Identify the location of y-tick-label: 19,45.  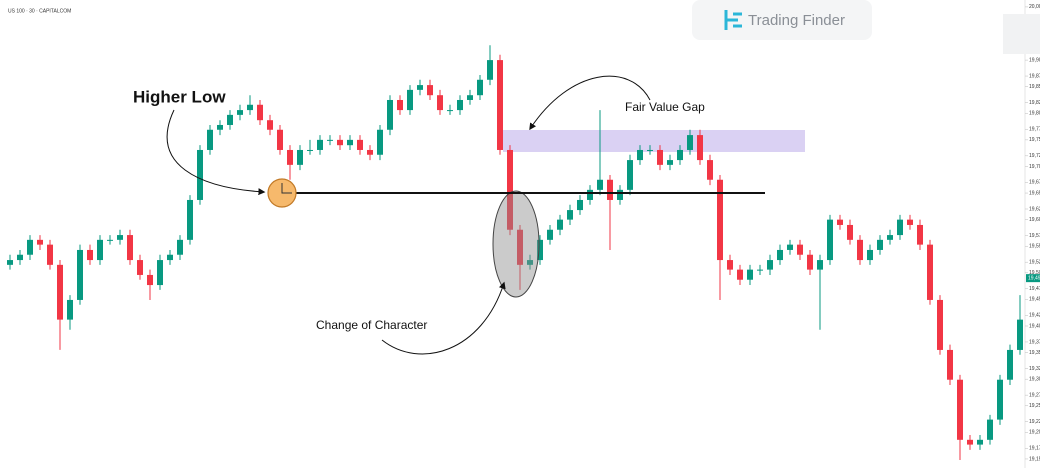
(1034, 300).